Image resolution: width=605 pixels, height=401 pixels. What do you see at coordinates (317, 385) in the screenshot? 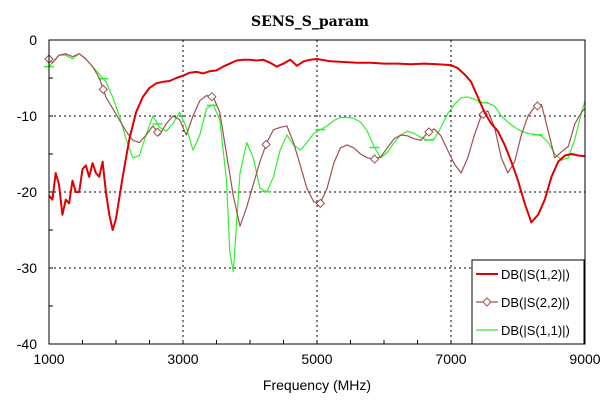
I see `x-axis-label: Frequency (MHz)` at bounding box center [317, 385].